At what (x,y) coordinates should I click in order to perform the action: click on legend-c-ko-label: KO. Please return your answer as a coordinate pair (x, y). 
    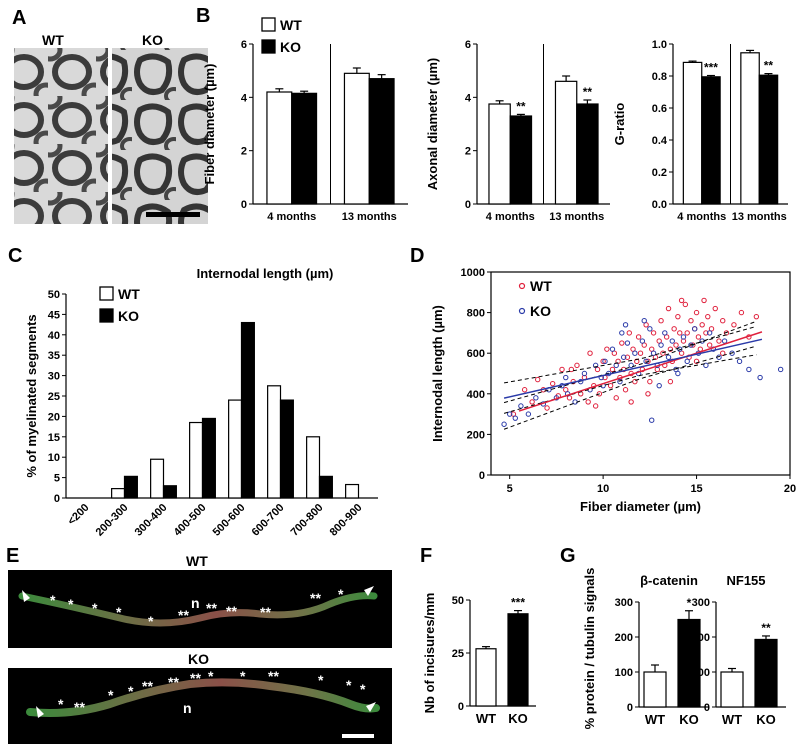
    Looking at the image, I should click on (128, 316).